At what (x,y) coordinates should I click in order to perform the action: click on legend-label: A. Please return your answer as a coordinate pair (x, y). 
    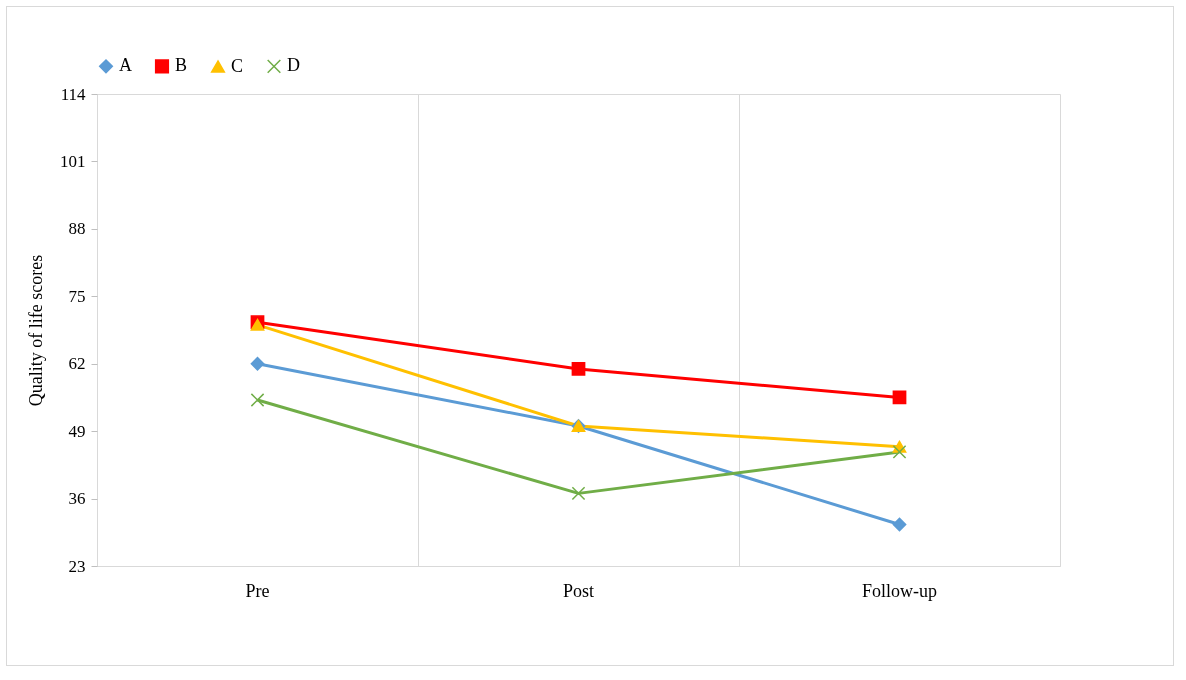
    Looking at the image, I should click on (125, 65).